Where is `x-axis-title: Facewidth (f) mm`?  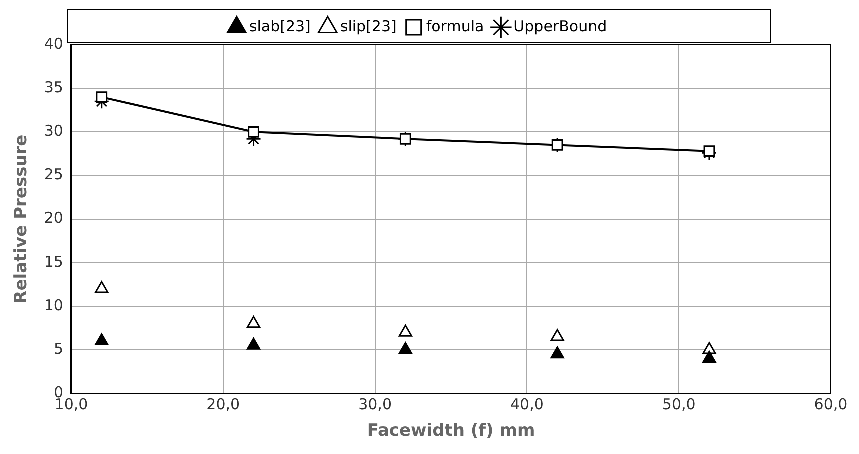 x-axis-title: Facewidth (f) mm is located at coordinates (451, 431).